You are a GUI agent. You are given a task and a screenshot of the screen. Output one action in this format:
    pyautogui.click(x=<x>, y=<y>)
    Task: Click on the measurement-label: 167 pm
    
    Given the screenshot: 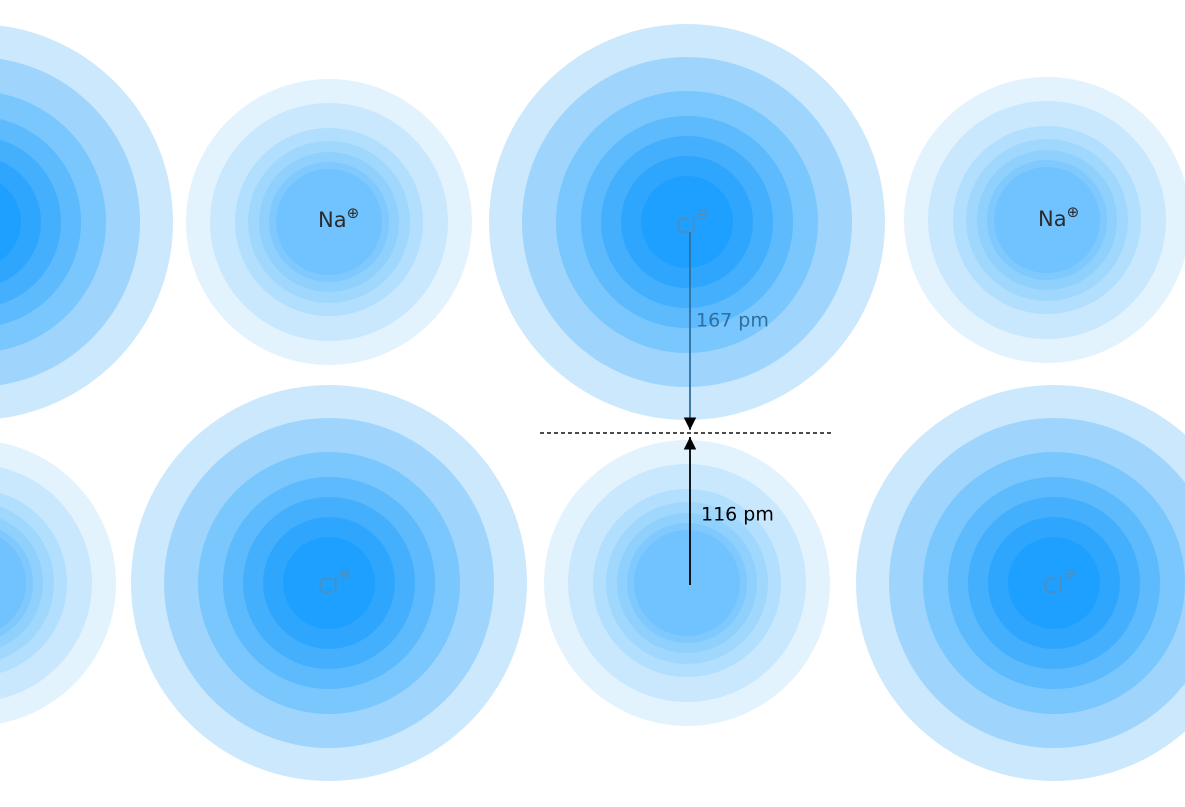 What is the action you would take?
    pyautogui.click(x=732, y=321)
    